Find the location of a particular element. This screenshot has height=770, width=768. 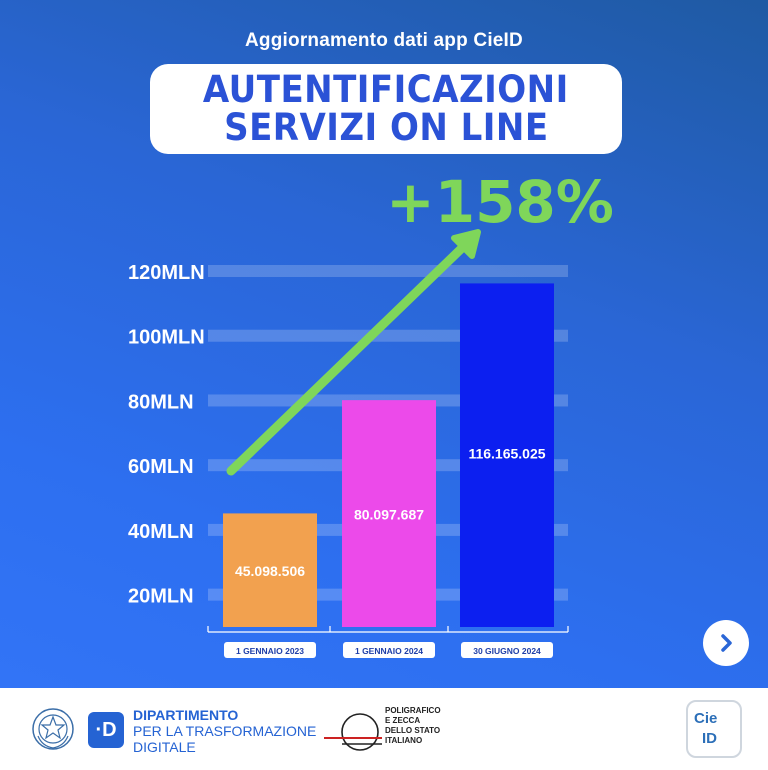

cie-bottom-text: ID is located at coordinates (709, 738).